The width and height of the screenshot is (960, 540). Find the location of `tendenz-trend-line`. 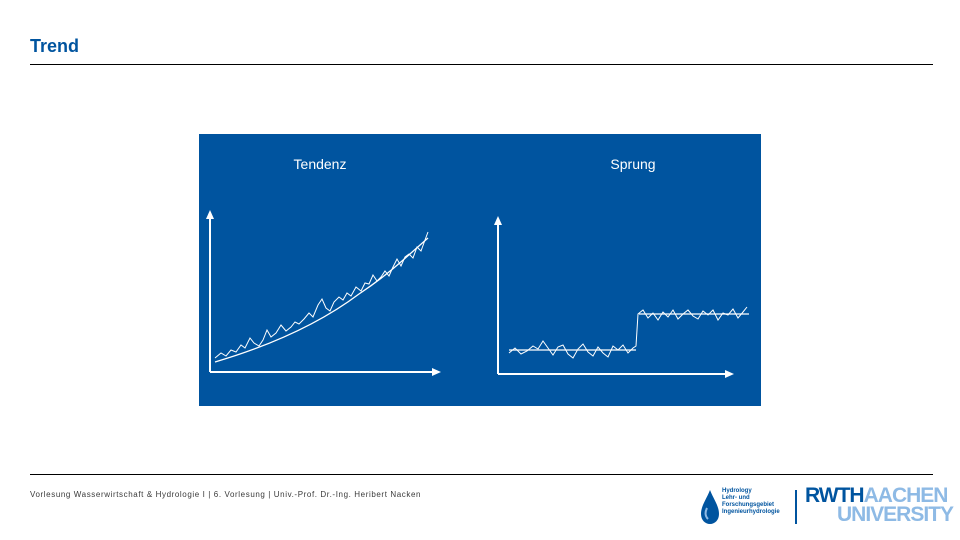

tendenz-trend-line is located at coordinates (321, 300).